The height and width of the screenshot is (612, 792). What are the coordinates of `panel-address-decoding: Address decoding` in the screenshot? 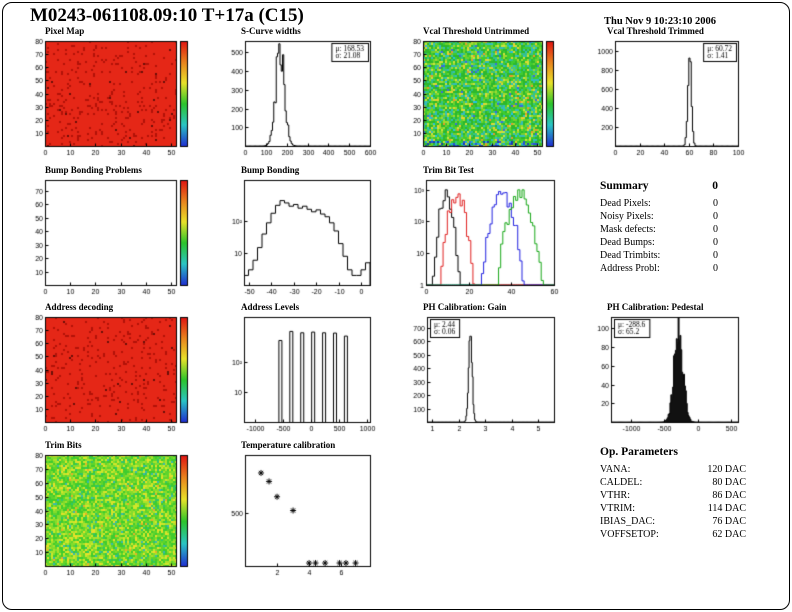 It's located at (114, 367).